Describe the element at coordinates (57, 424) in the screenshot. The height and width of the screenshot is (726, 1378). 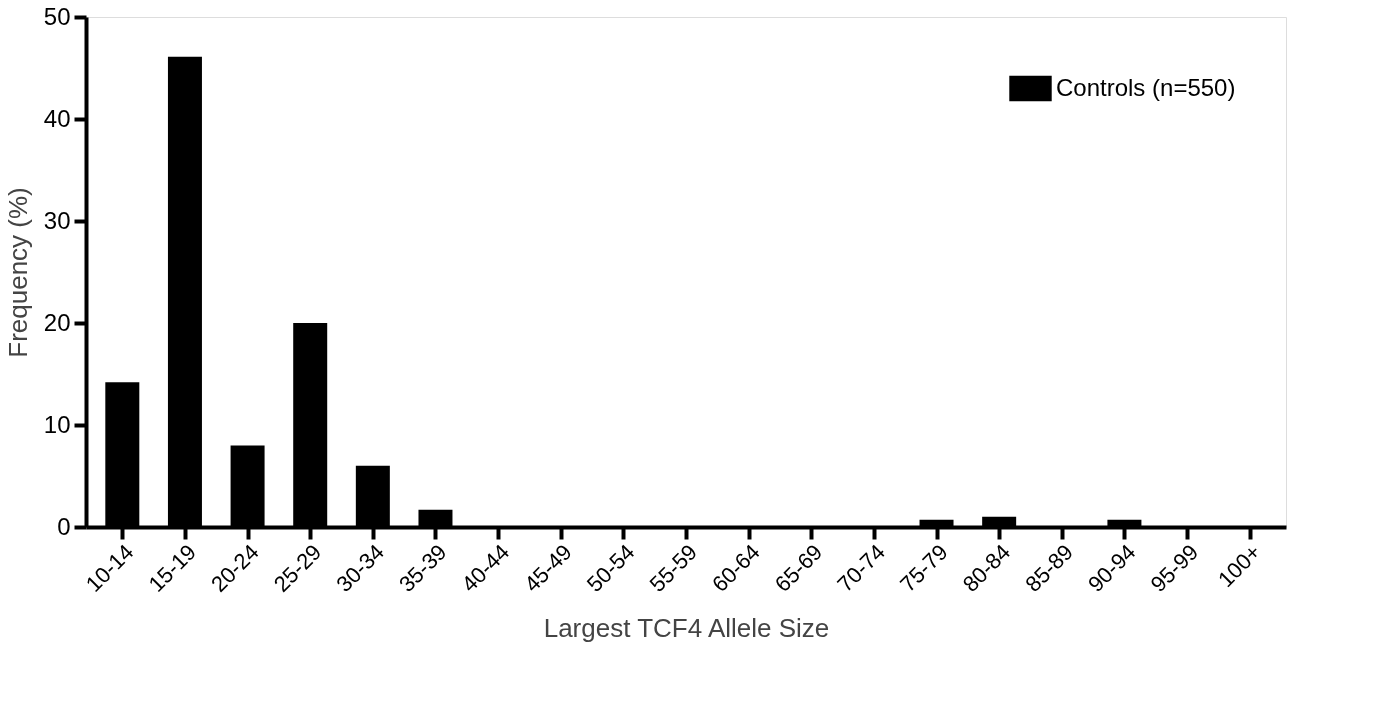
I see `y-tick-label: 10` at that location.